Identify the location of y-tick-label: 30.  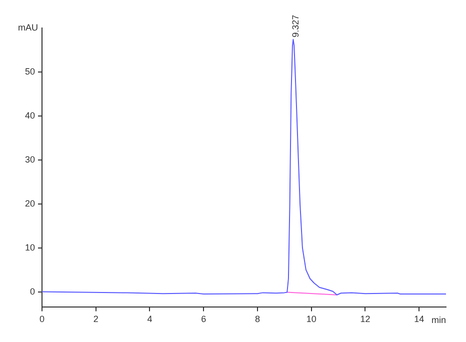
(30, 159).